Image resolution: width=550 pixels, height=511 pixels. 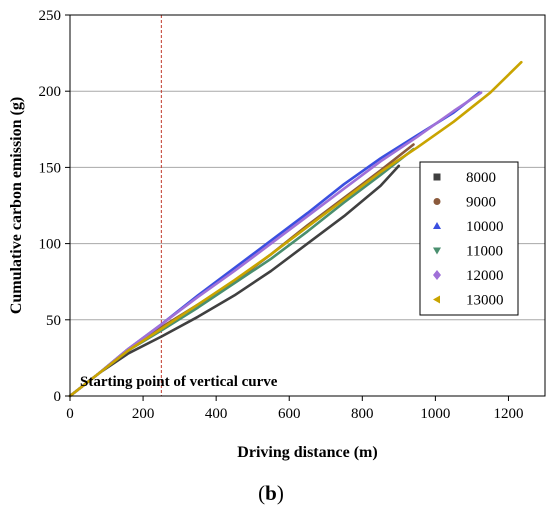 I want to click on legend-box, so click(x=469, y=238).